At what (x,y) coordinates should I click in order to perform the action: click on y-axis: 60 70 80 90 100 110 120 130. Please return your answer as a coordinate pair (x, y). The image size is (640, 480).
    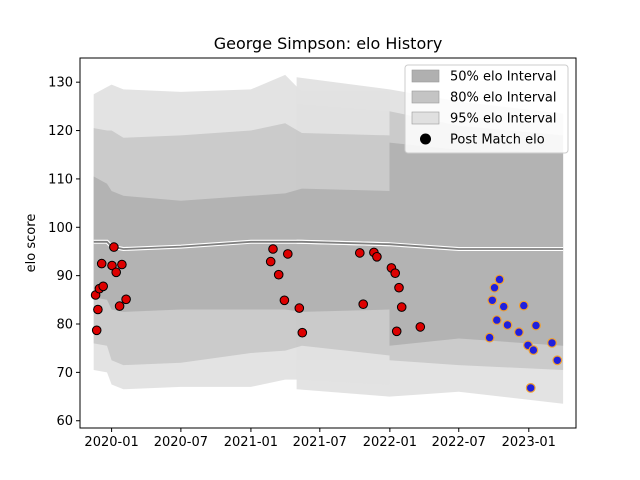
    Looking at the image, I should click on (64, 252).